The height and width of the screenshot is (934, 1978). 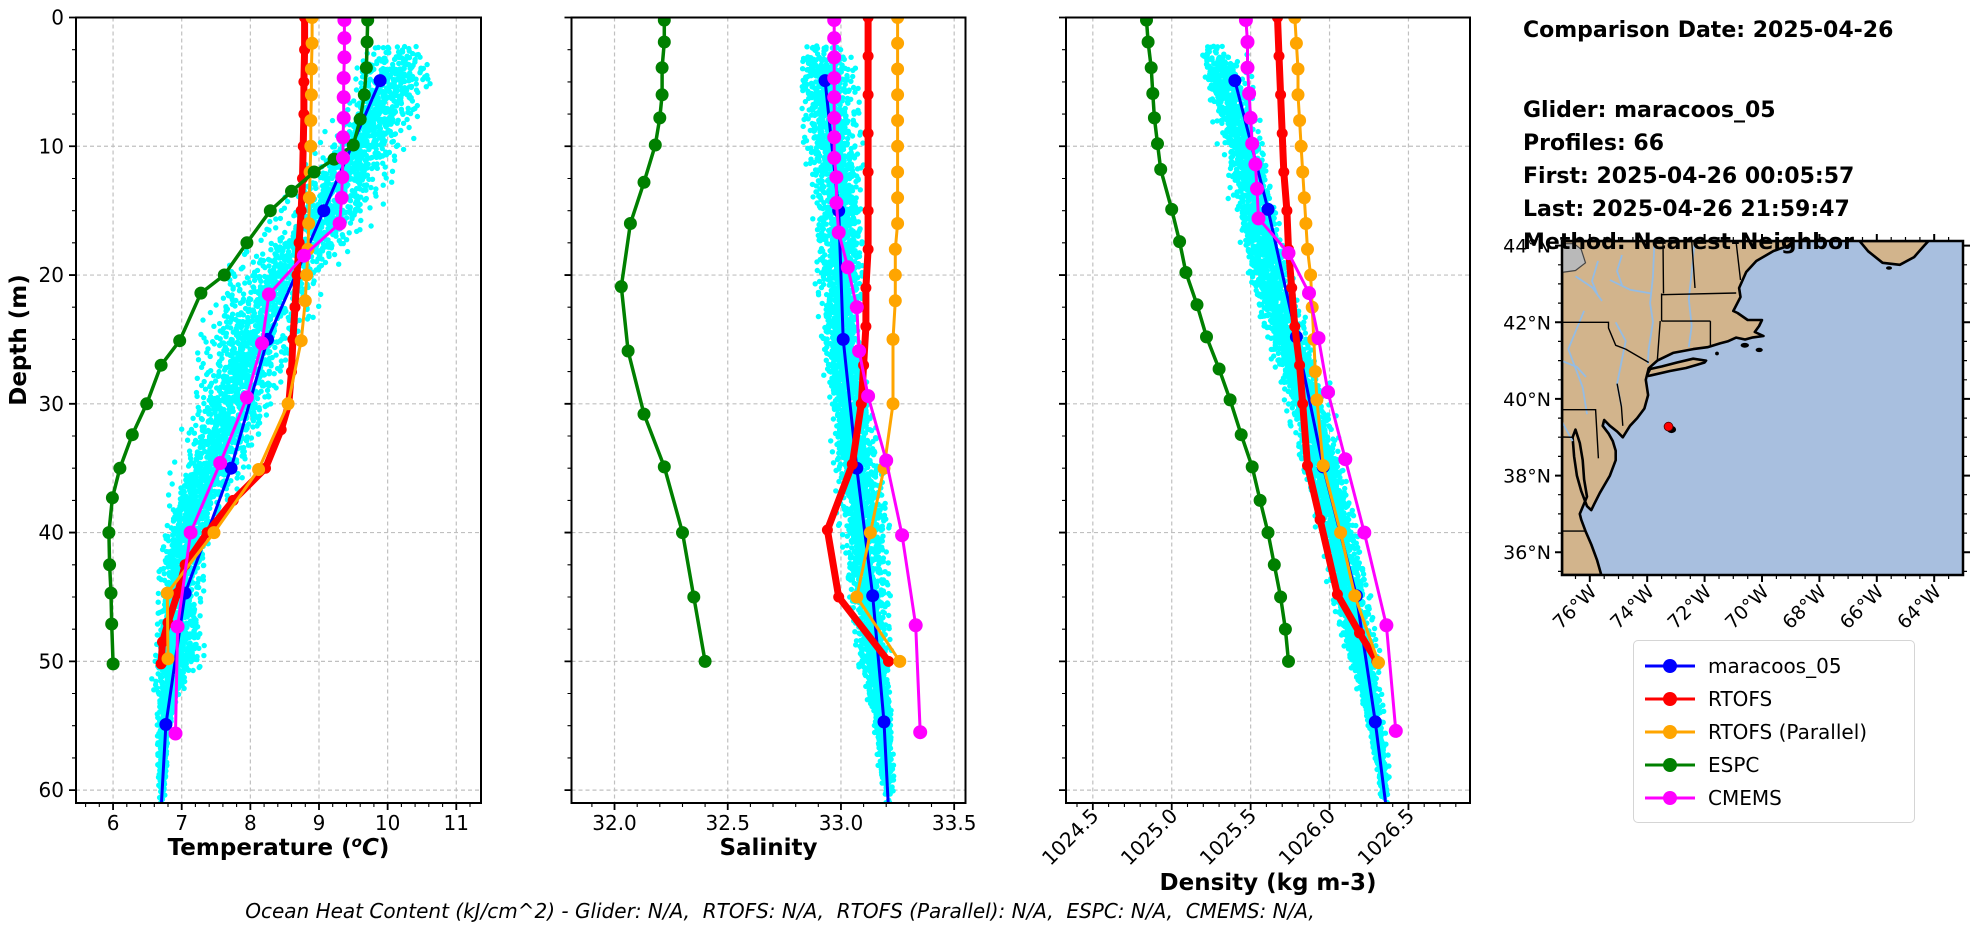 What do you see at coordinates (1788, 731) in the screenshot?
I see `legend-label: RTOFS (Parallel)` at bounding box center [1788, 731].